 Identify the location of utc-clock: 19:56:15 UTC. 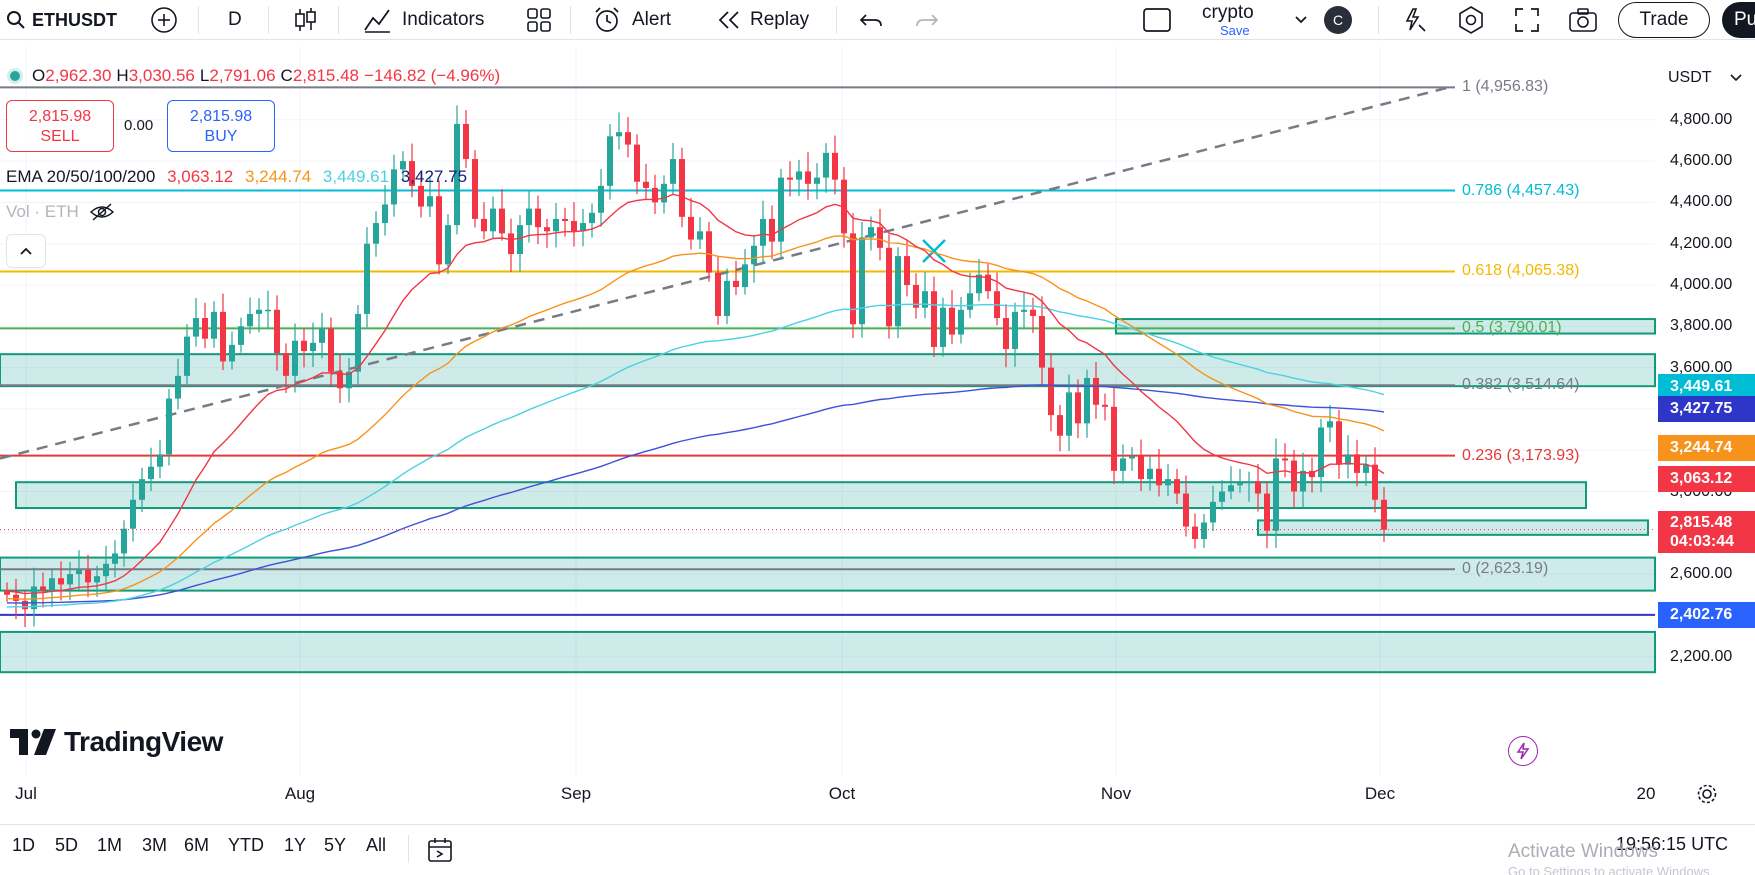
(1672, 844).